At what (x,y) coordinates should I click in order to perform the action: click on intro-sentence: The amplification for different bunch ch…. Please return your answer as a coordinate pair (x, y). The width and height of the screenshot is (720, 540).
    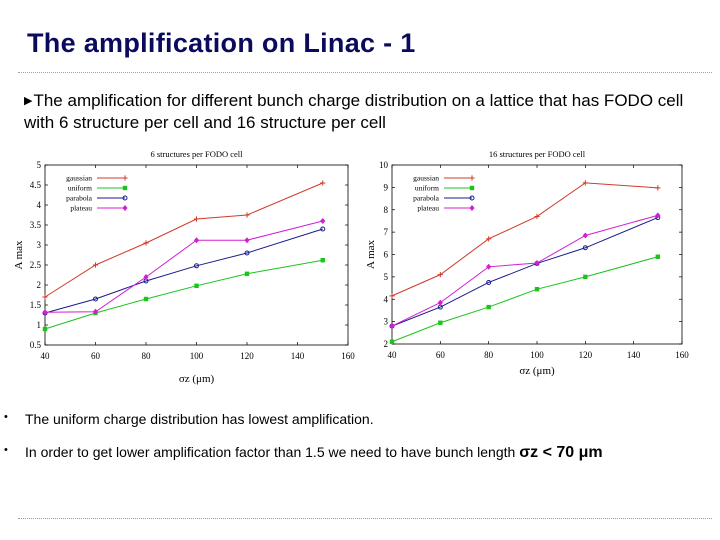
    Looking at the image, I should click on (354, 111).